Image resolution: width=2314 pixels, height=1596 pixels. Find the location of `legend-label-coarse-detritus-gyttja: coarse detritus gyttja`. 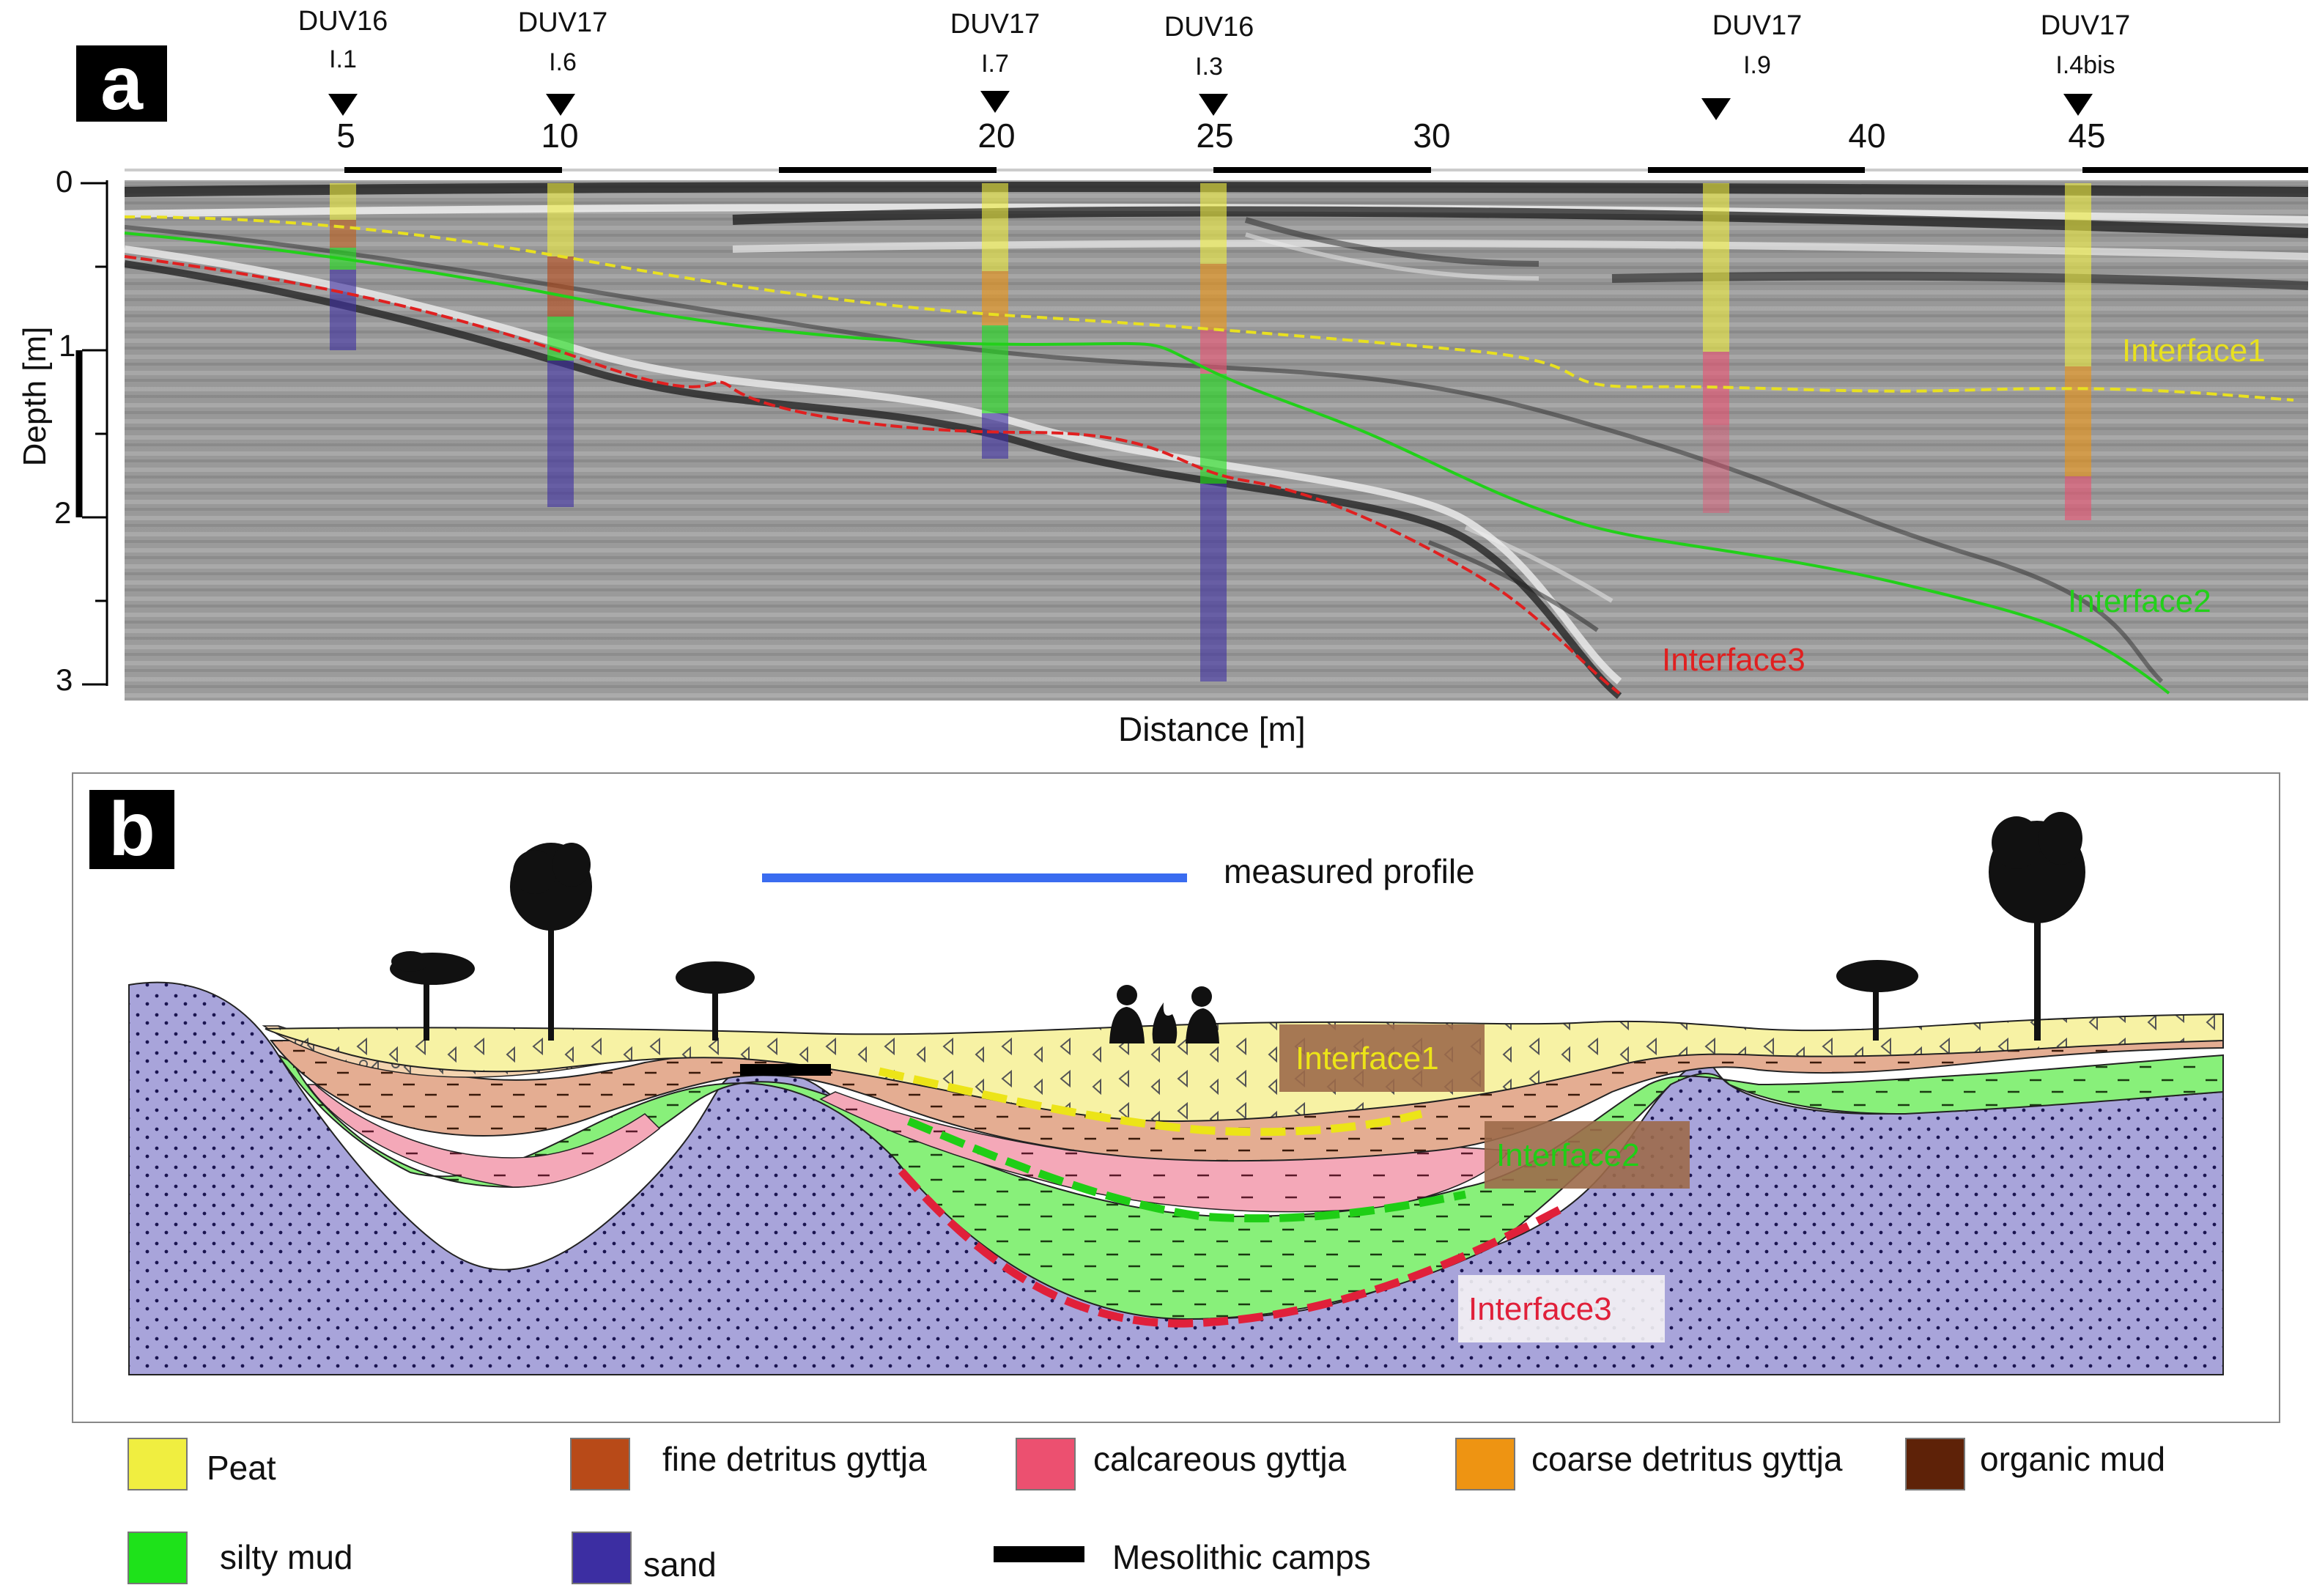

legend-label-coarse-detritus-gyttja: coarse detritus gyttja is located at coordinates (1687, 1459).